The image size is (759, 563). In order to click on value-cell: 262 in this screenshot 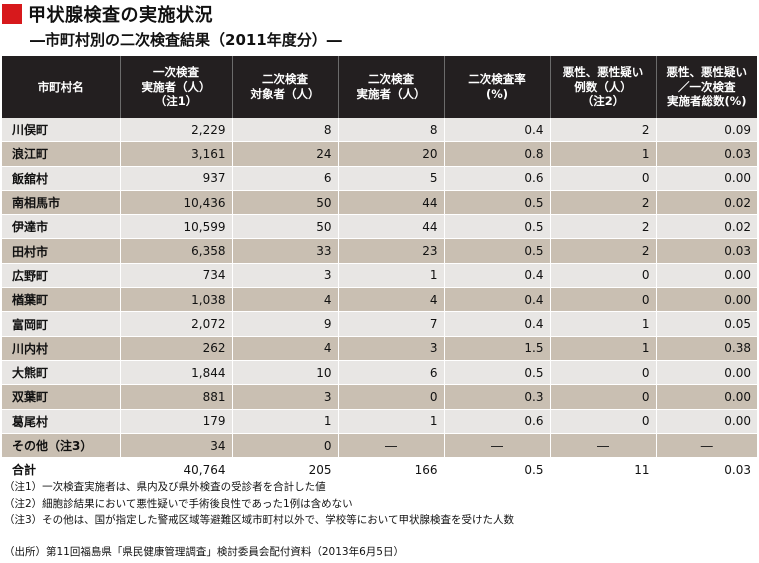, I will do `click(175, 348)`.